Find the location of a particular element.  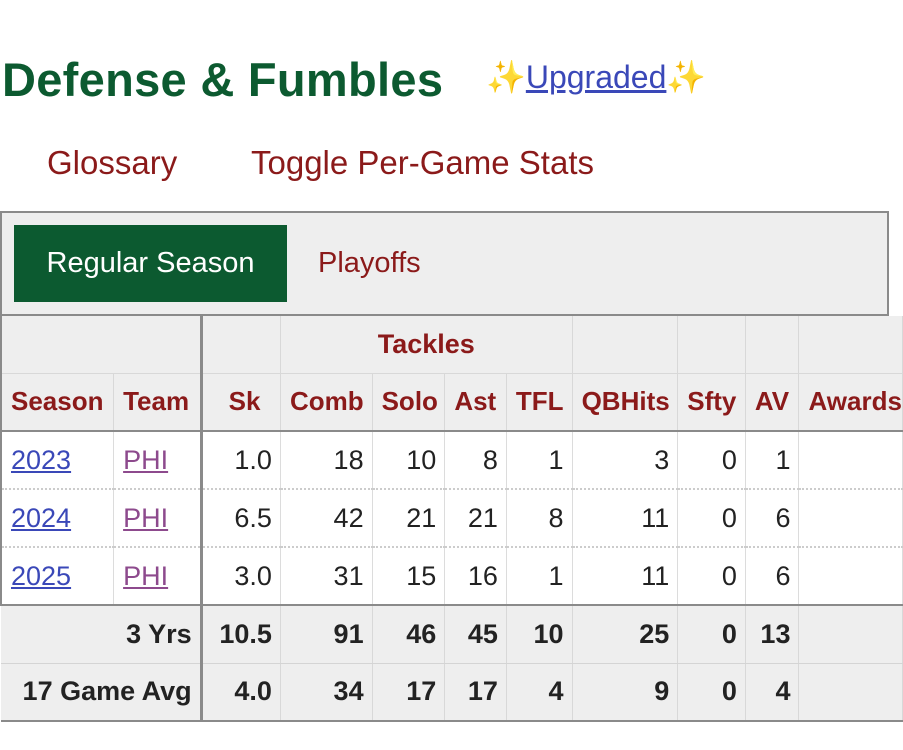

cell-sk: 3.0 is located at coordinates (240, 576).